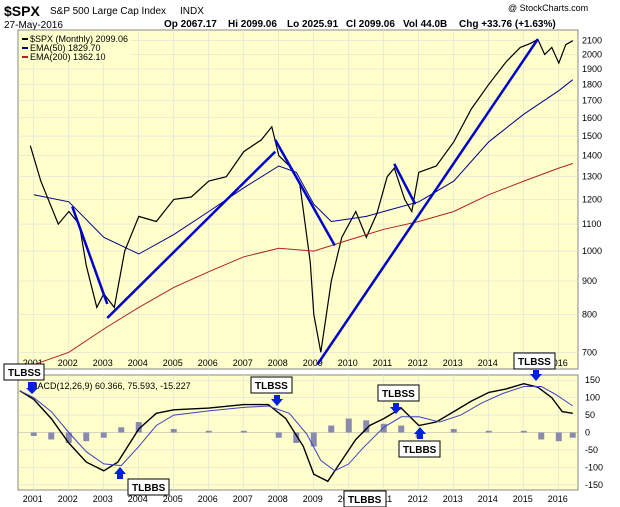 This screenshot has width=620, height=507. Describe the element at coordinates (33, 25) in the screenshot. I see `date-label: 27-May-2016` at that location.